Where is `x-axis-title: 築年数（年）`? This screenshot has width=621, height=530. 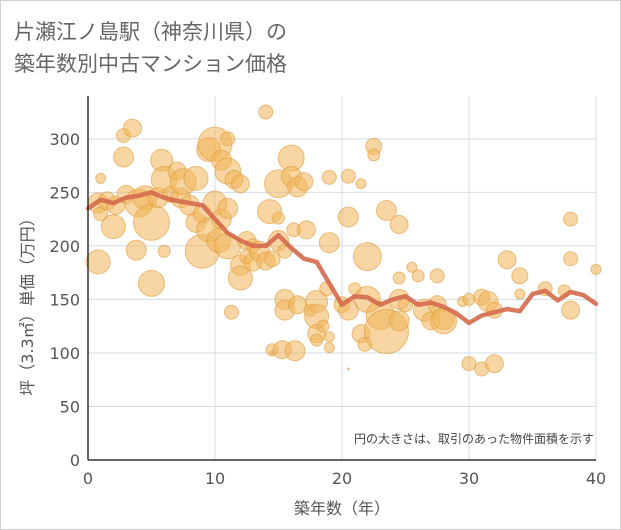 x-axis-title: 築年数（年） is located at coordinates (342, 508).